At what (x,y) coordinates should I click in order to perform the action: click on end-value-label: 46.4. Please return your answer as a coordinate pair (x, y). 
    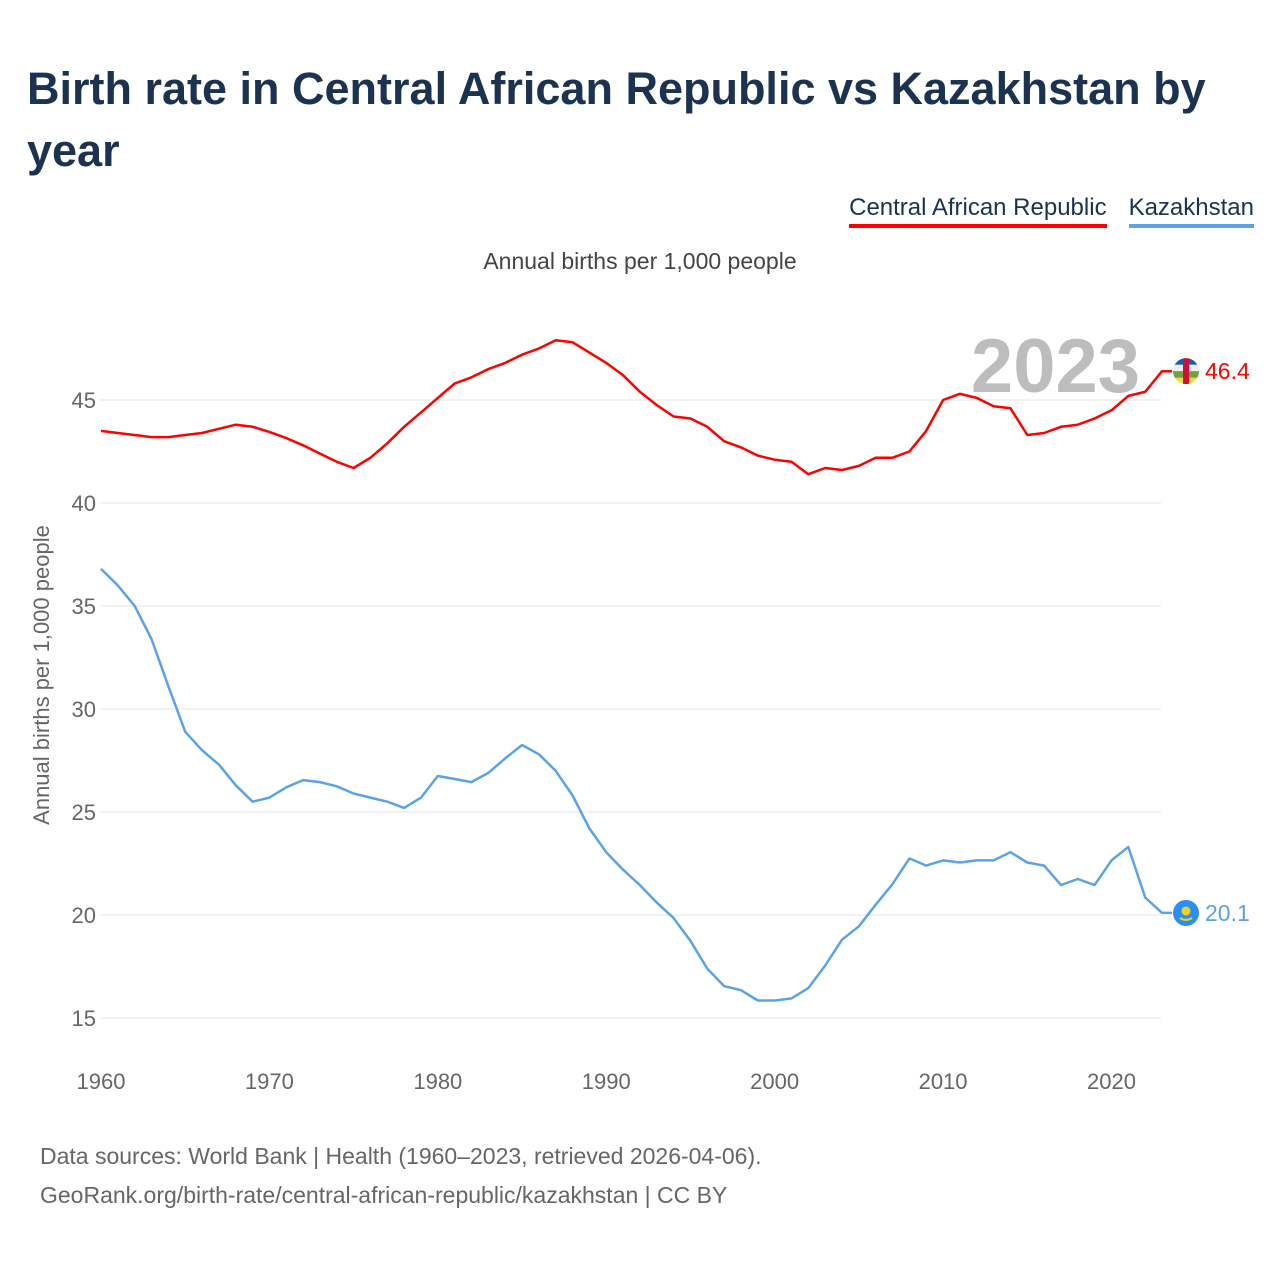
    Looking at the image, I should click on (1227, 371).